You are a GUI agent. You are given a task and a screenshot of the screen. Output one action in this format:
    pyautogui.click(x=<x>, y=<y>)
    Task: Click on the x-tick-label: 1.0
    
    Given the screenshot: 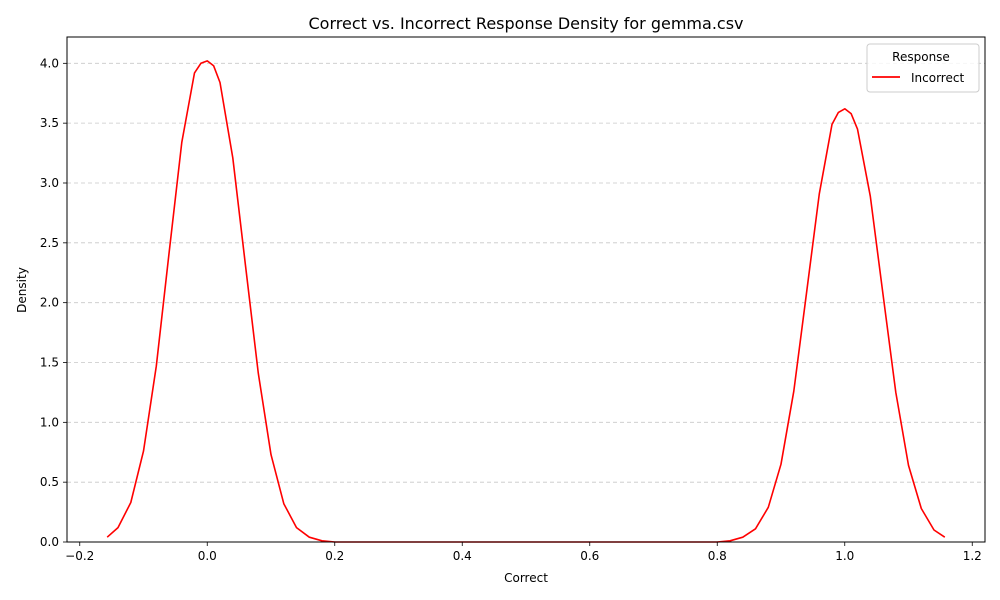 What is the action you would take?
    pyautogui.click(x=844, y=556)
    